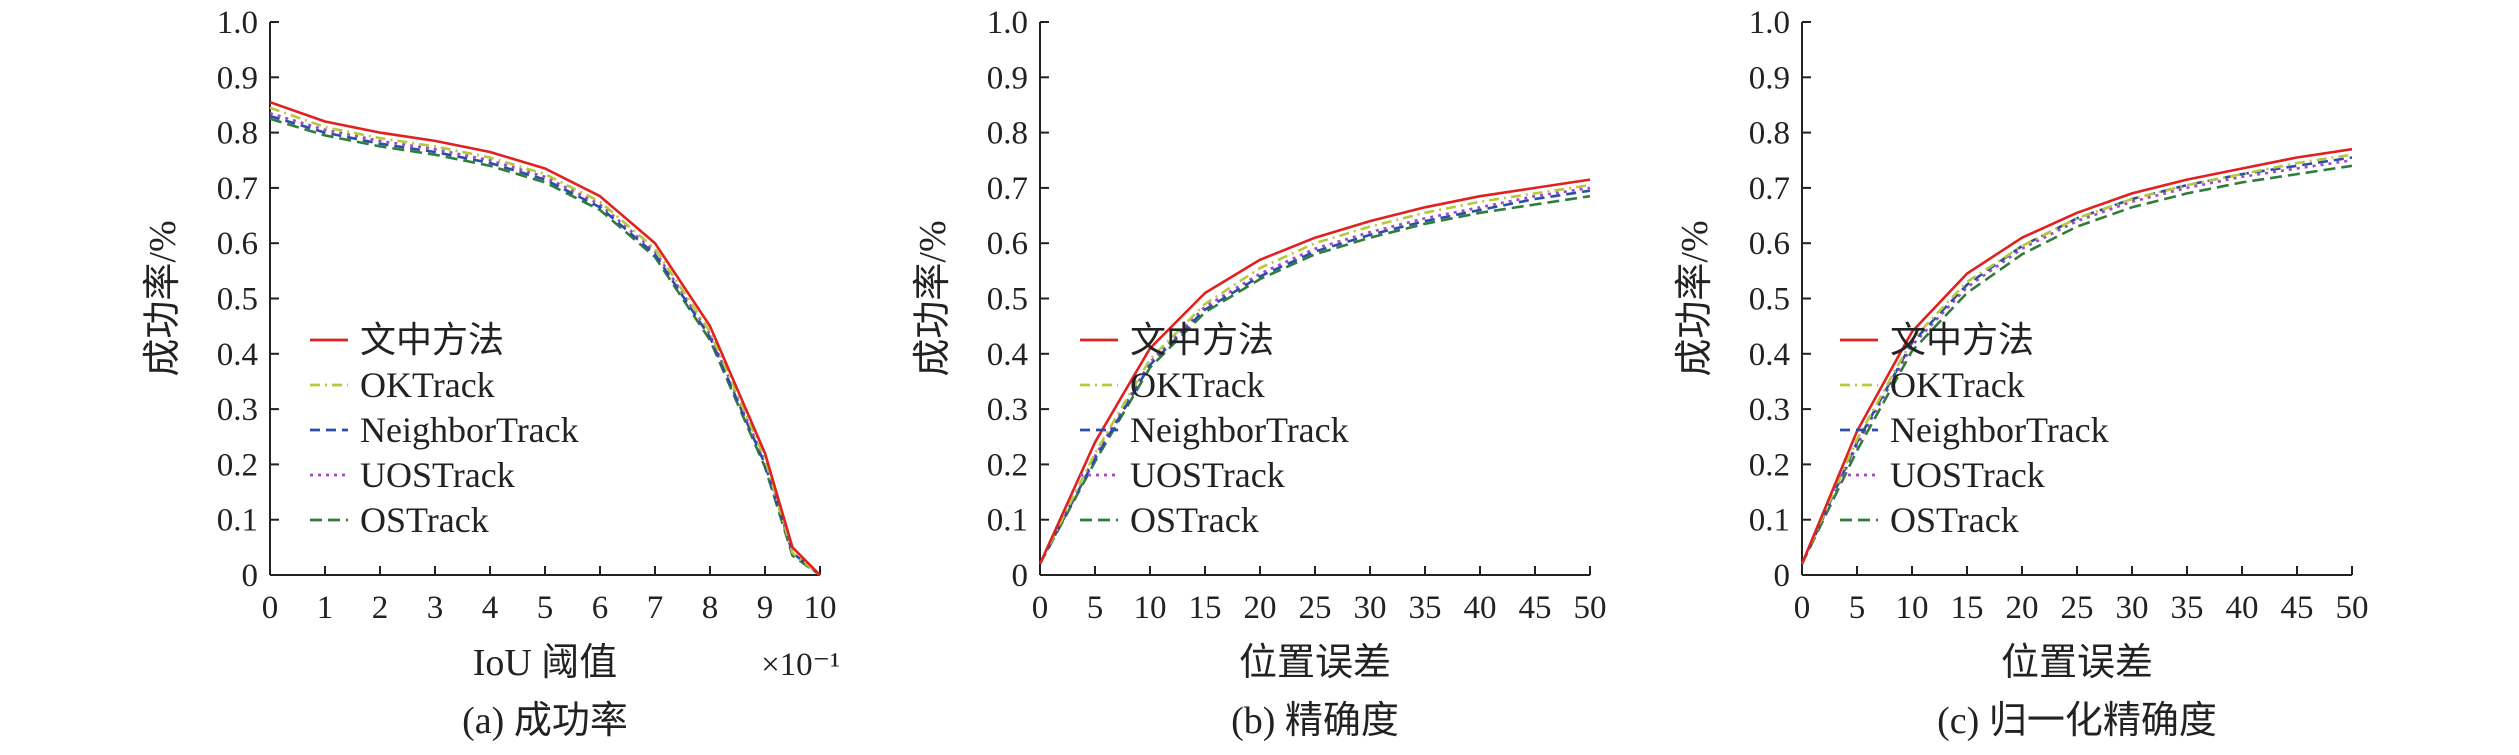 This screenshot has width=2519, height=755. I want to click on panel-caption: (b) 精确度, so click(1315, 721).